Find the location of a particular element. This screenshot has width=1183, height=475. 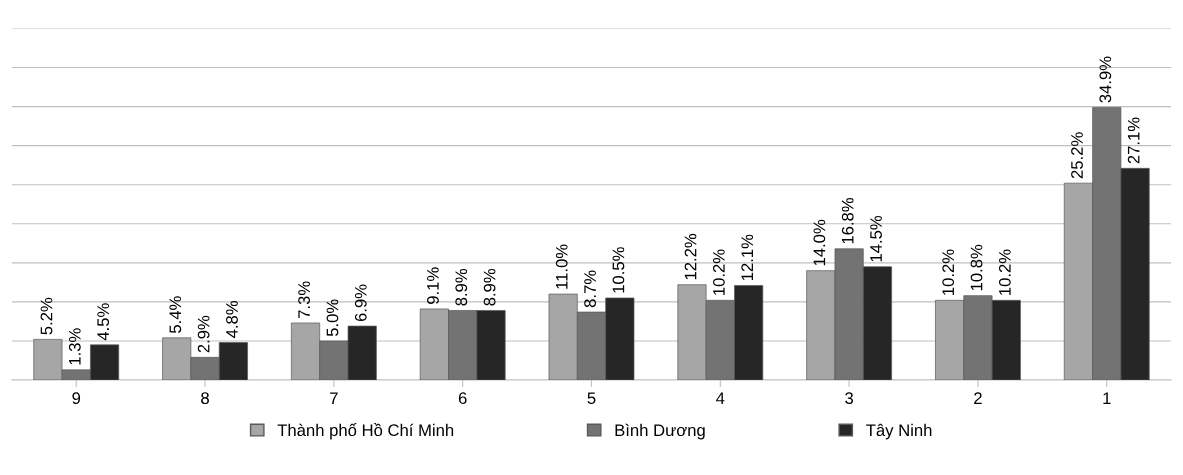

data-label: 5.4% is located at coordinates (175, 314).